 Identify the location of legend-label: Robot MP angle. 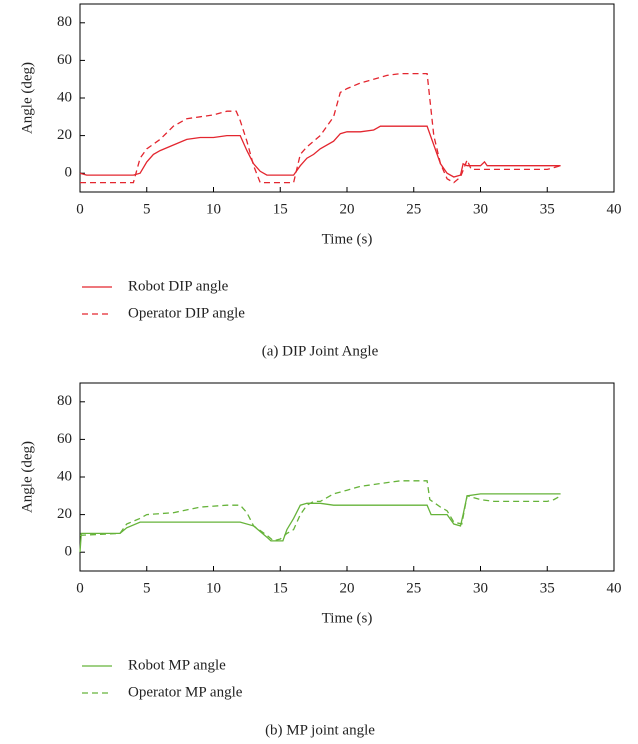
(177, 665).